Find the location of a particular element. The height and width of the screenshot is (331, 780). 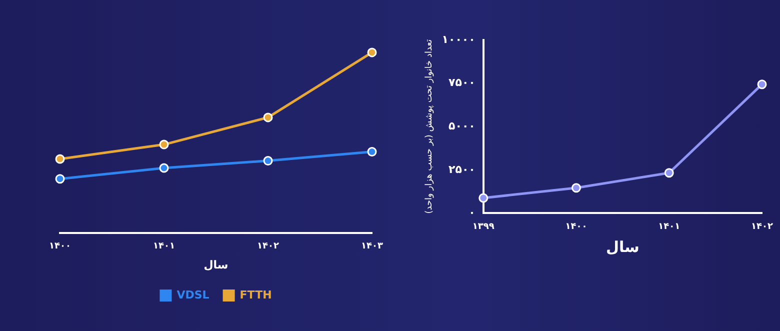

y-tick-label: ۰ is located at coordinates (472, 213).